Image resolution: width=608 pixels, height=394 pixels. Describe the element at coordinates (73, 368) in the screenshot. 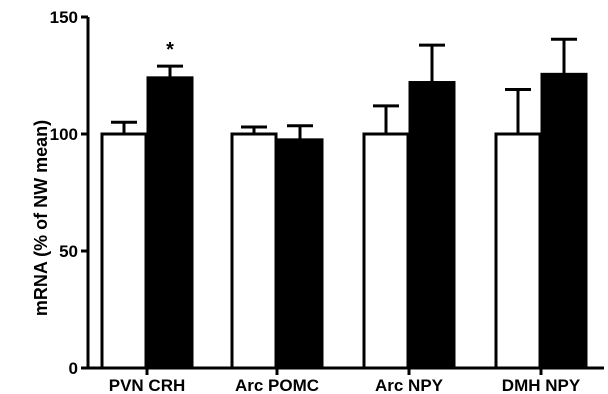

I see `y-tick-label: 0` at that location.